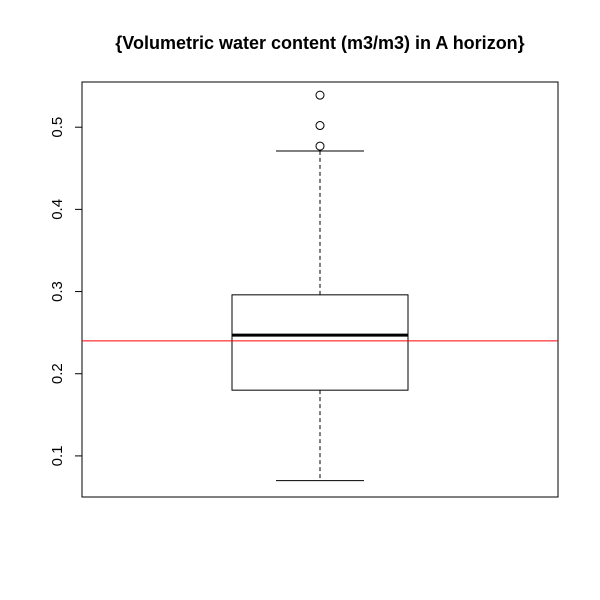  Describe the element at coordinates (57, 291) in the screenshot. I see `y-tick-label: 0.3` at that location.